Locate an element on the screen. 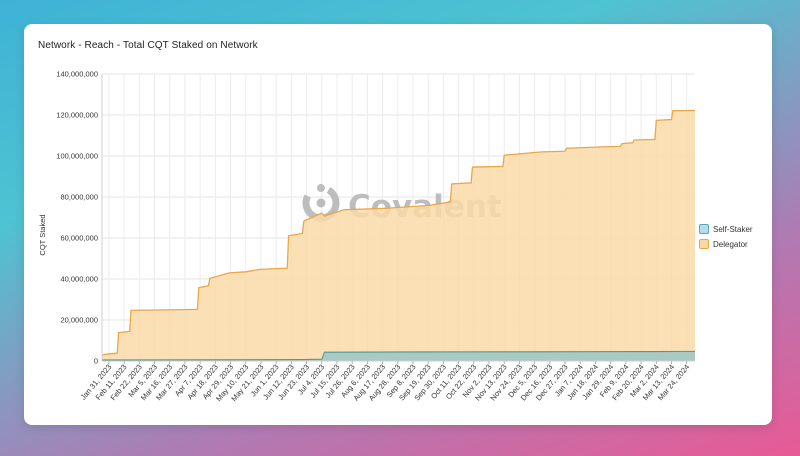 Image resolution: width=800 pixels, height=456 pixels. legend-label-self-staker: Self-Staker is located at coordinates (733, 229).